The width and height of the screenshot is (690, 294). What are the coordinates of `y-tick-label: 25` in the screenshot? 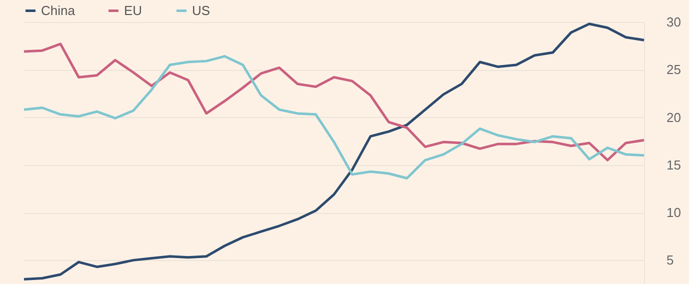 It's located at (673, 70).